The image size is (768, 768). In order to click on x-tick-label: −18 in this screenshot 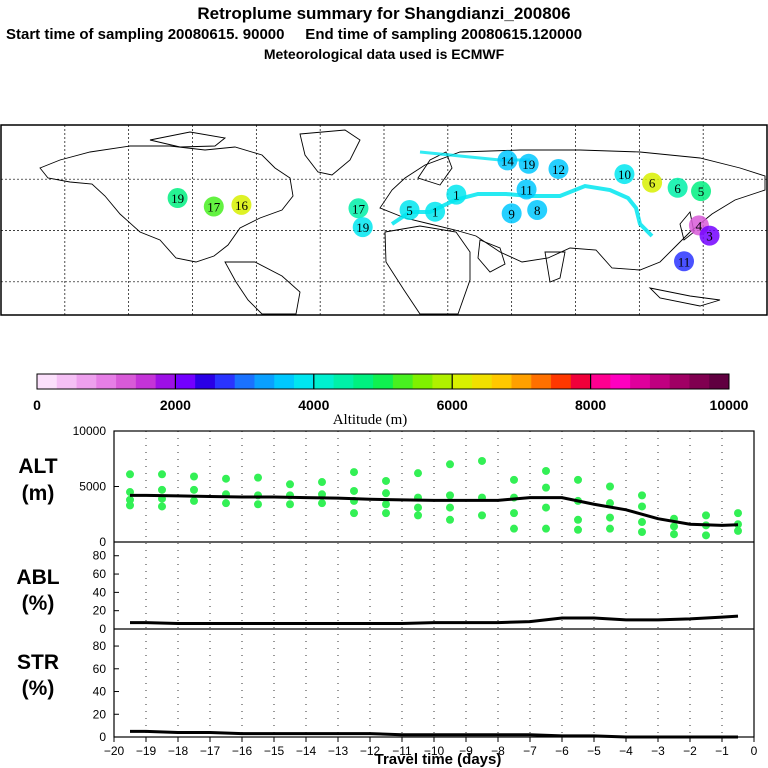, I will do `click(178, 751)`.